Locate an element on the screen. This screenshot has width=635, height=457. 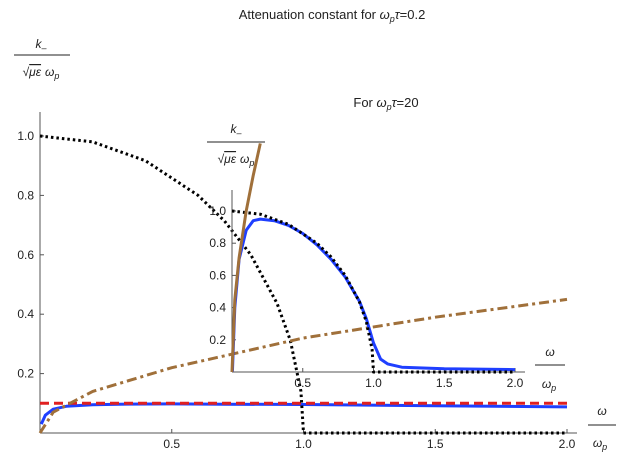
inset-y-axis-label: k– √με ωp is located at coordinates (236, 145).